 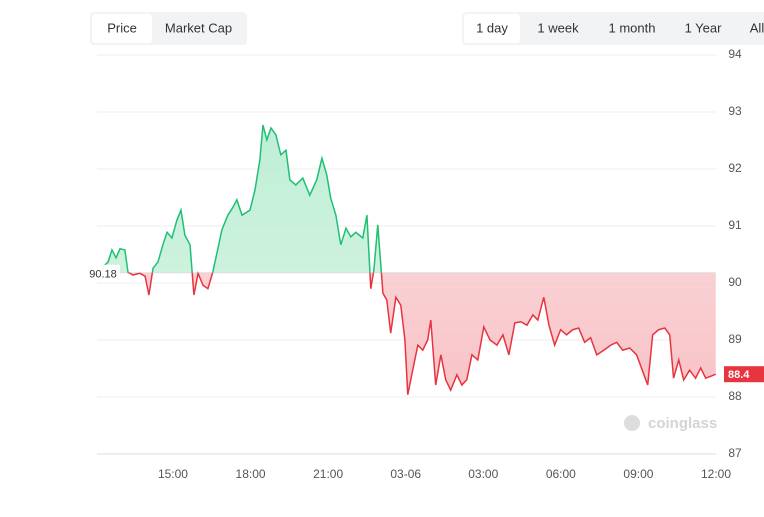 What do you see at coordinates (735, 396) in the screenshot?
I see `y-tick-label: 88` at bounding box center [735, 396].